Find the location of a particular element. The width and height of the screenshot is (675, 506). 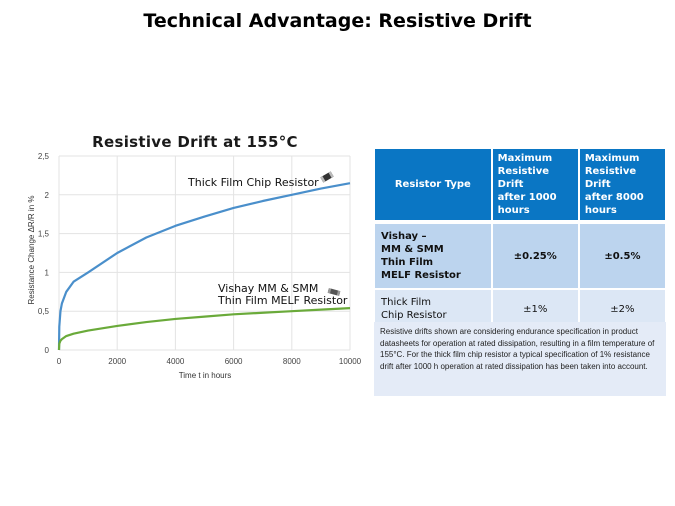

series-line-thick-film is located at coordinates (204, 266).